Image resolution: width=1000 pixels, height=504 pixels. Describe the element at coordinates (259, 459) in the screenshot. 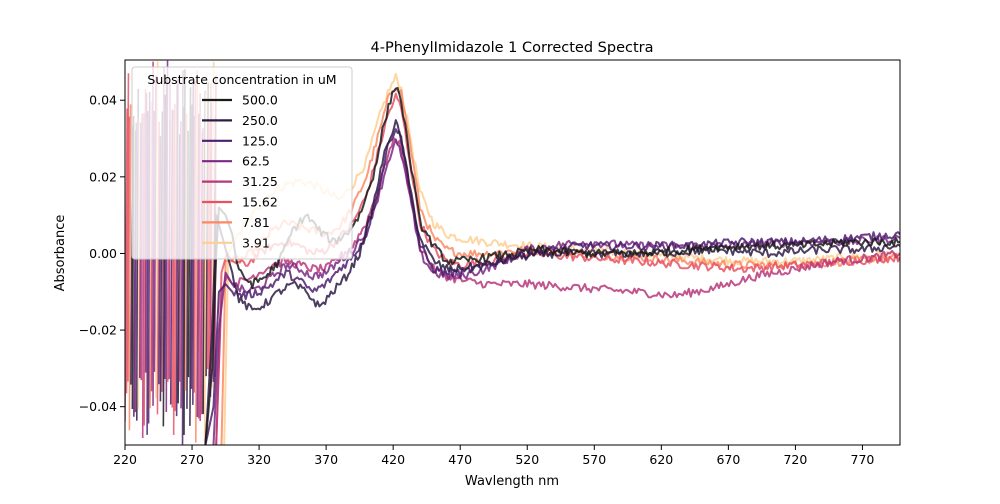

I see `x-tick-label: 320` at that location.